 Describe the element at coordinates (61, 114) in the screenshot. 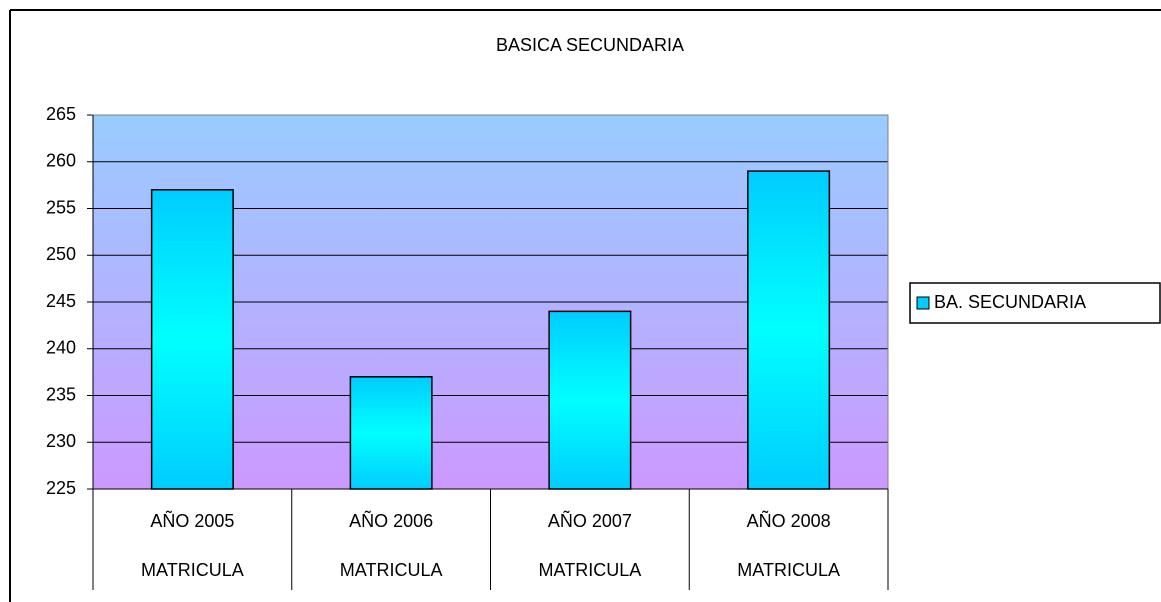

I see `y-tick-label: 265` at that location.